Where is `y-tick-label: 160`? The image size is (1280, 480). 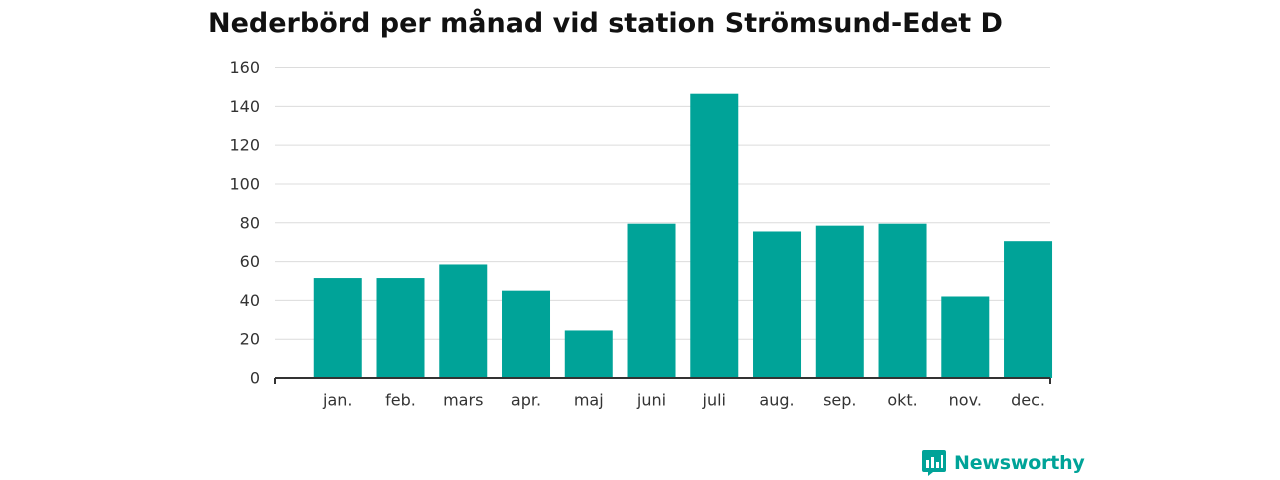 y-tick-label: 160 is located at coordinates (244, 67).